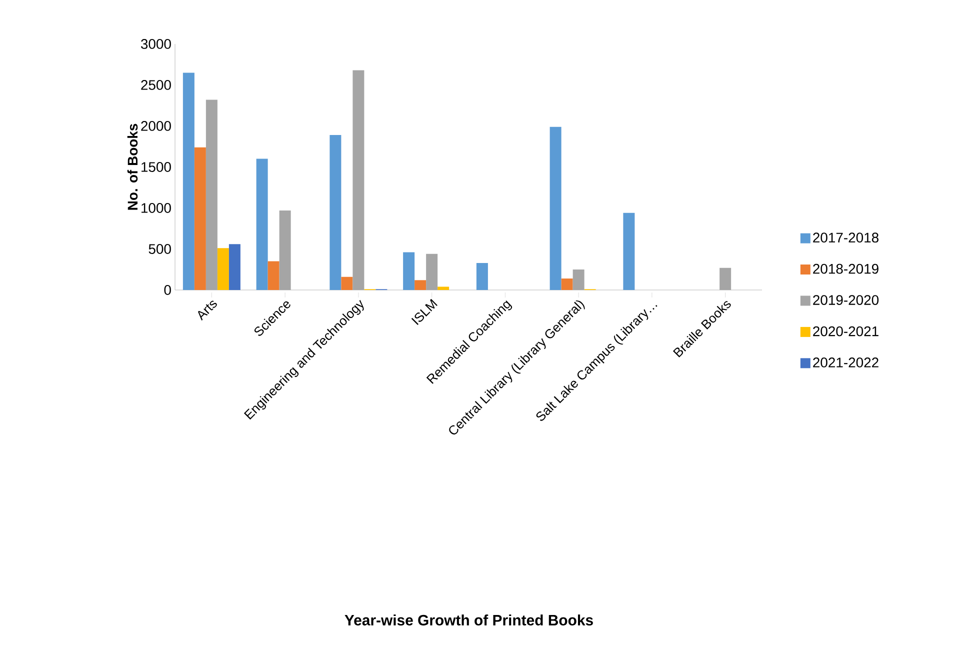 This screenshot has width=958, height=663. Describe the element at coordinates (167, 290) in the screenshot. I see `y-tick-label: 0` at that location.